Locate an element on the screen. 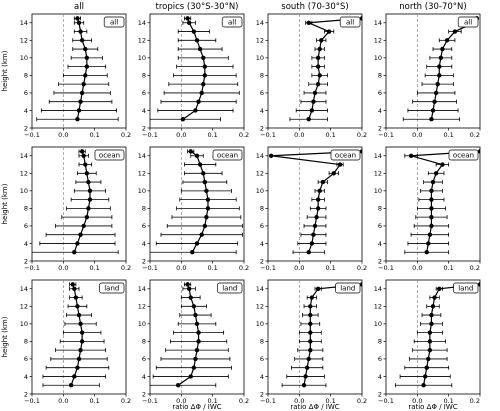 This screenshot has height=411, width=500. x-axis-label: ratio ΔΦ / IWC is located at coordinates (432, 407).